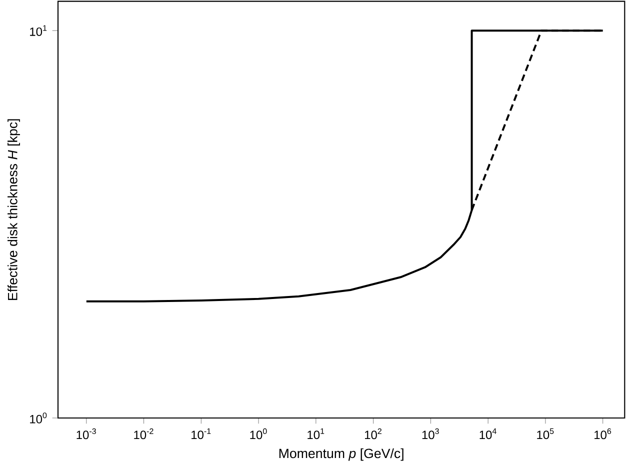  What do you see at coordinates (201, 434) in the screenshot?
I see `x-tick-label: 10$^{-1}$` at bounding box center [201, 434].